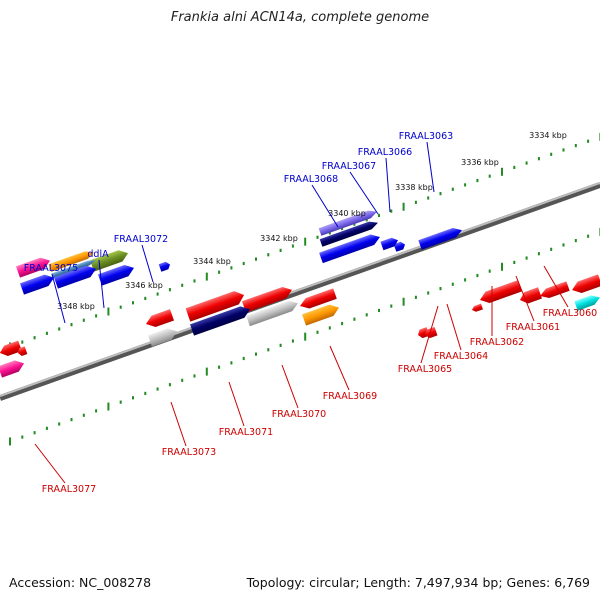 The width and height of the screenshot is (600, 600). Describe the element at coordinates (548, 135) in the screenshot. I see `scale-label: 3334 kbp` at that location.